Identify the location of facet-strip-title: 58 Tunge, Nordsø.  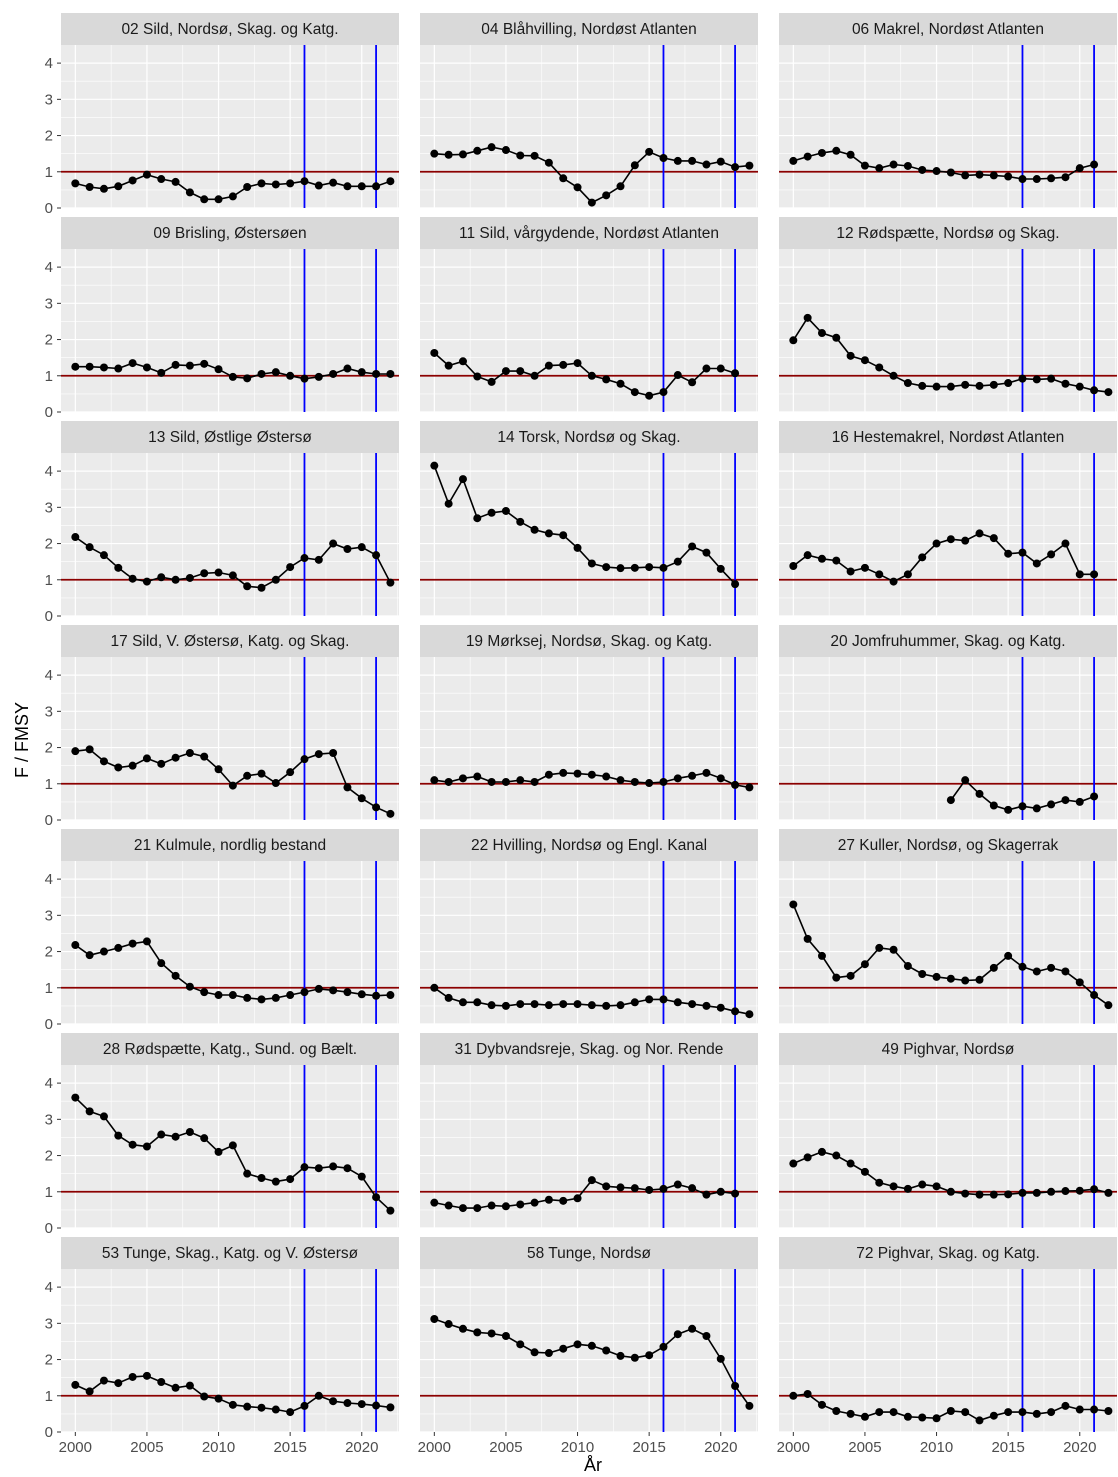
(589, 1253).